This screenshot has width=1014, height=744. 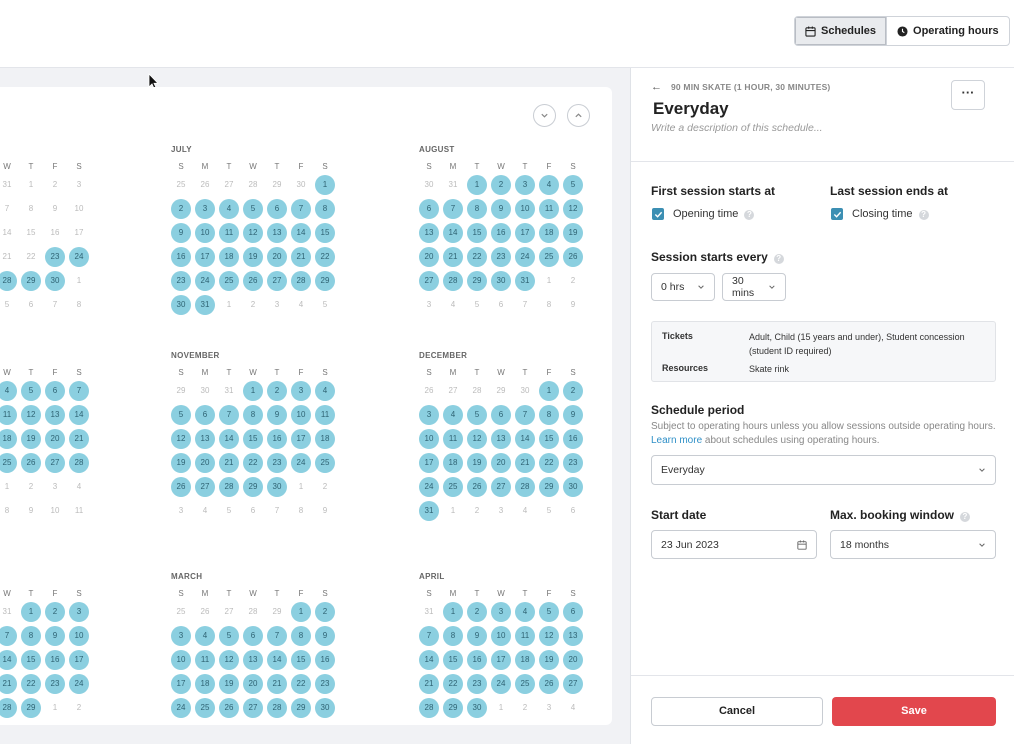 I want to click on more-options-button: ···, so click(x=968, y=95).